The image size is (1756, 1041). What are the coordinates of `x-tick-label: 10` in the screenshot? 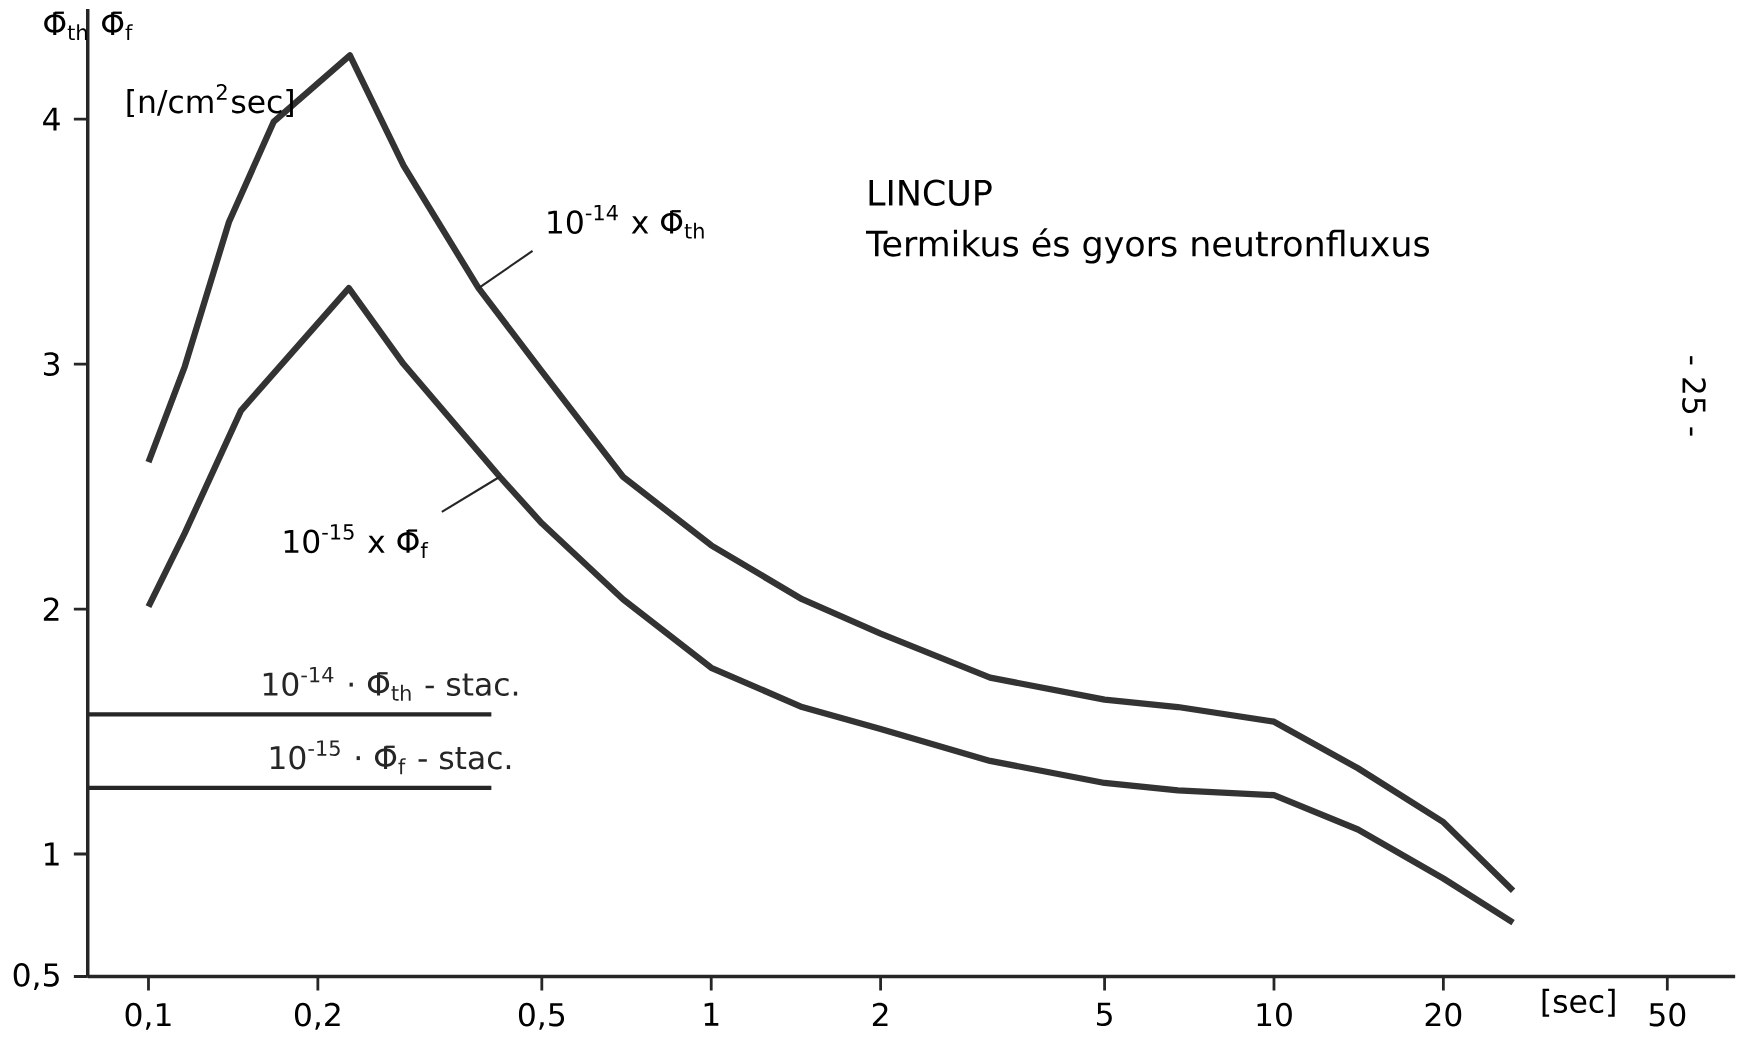 It's located at (1274, 1014).